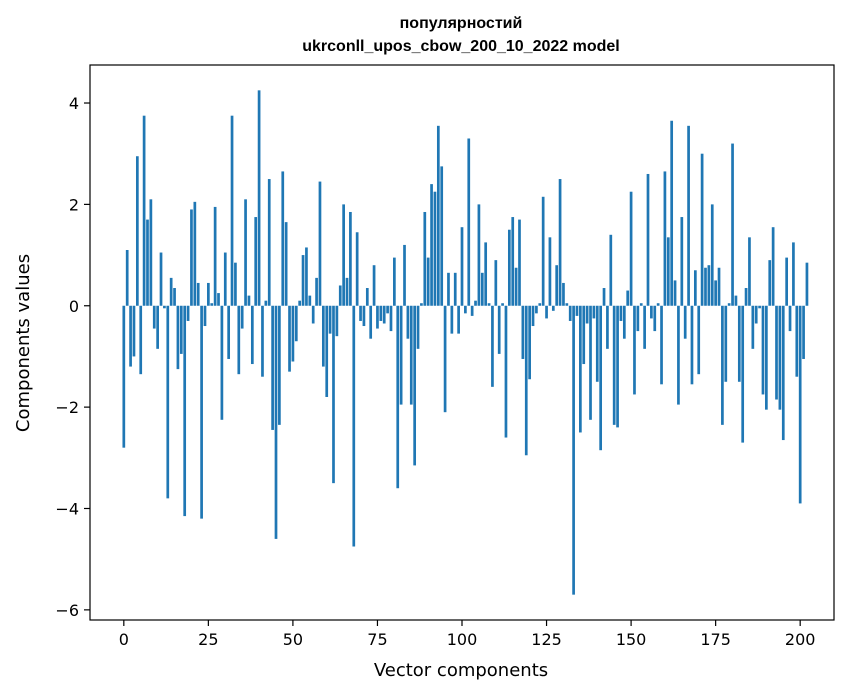  I want to click on chart-title-line-1: популярностий, so click(461, 23).